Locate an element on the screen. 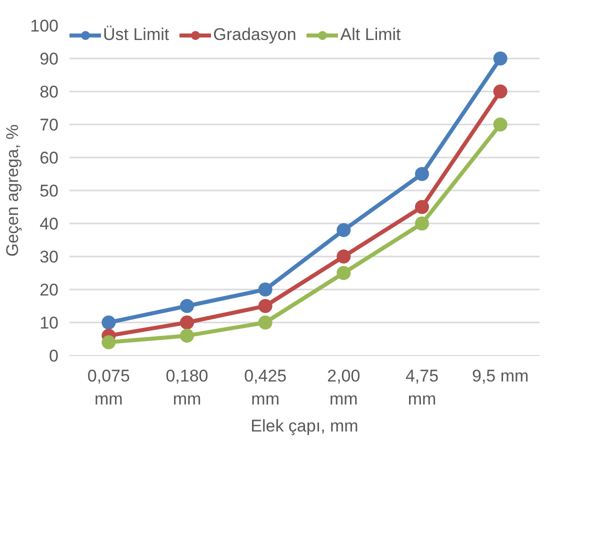 The width and height of the screenshot is (614, 556). legend-label: Üst Limit is located at coordinates (136, 35).